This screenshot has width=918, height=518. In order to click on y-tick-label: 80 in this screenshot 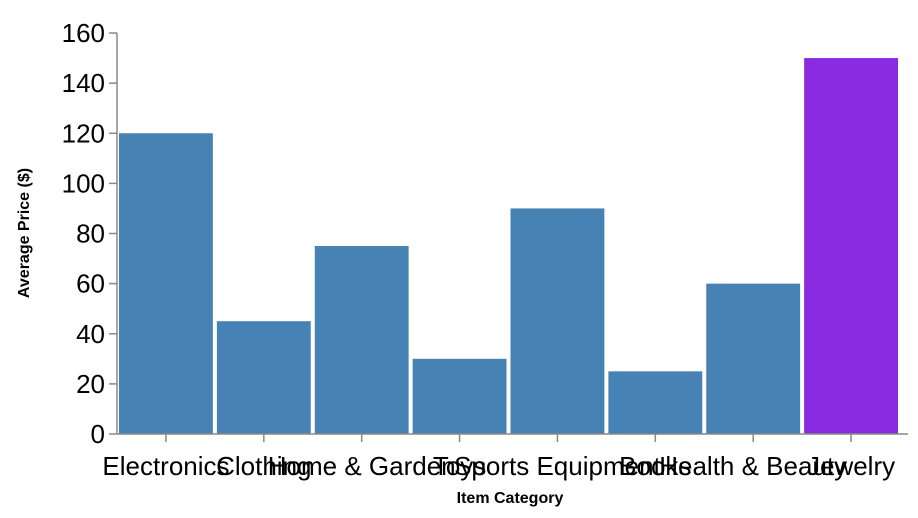, I will do `click(90, 234)`.